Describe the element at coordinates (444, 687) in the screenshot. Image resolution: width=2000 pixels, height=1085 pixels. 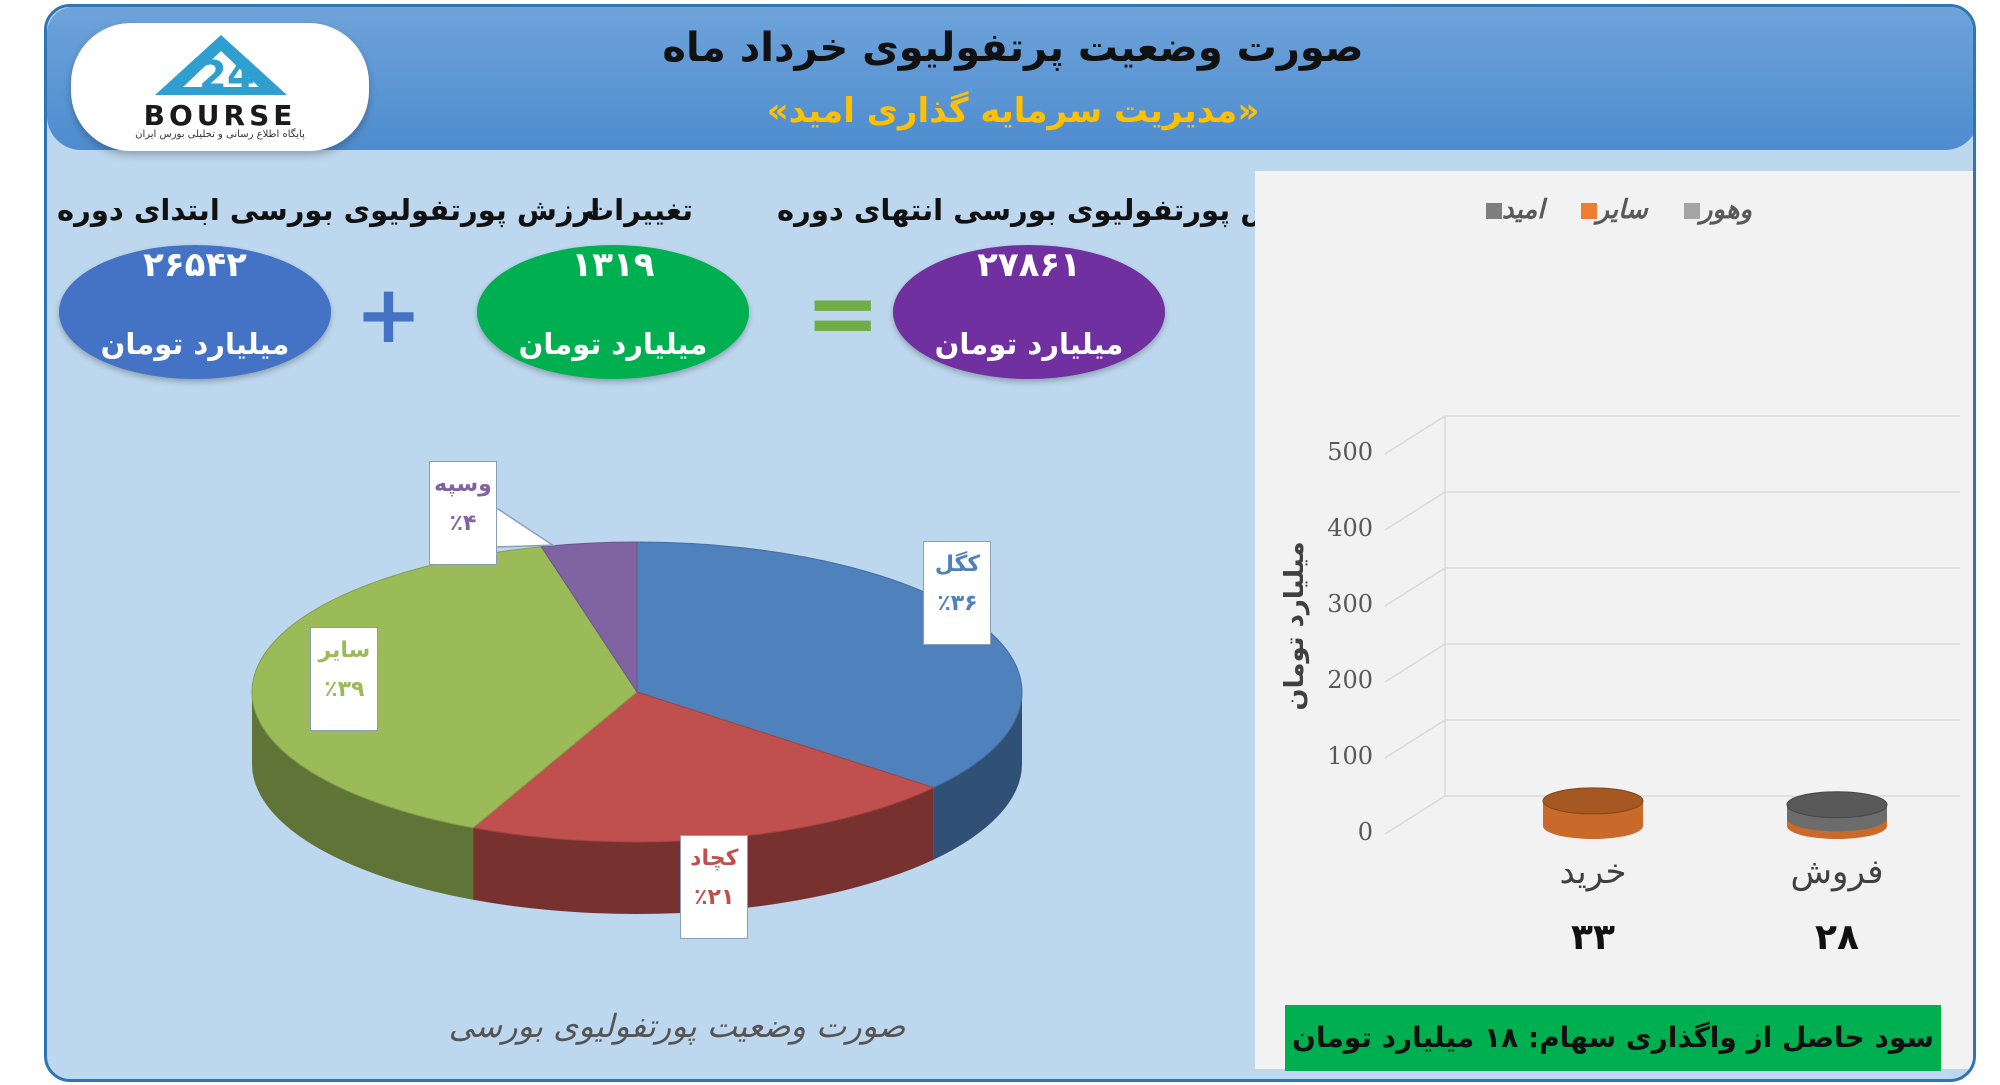
I see `pie-slice-سایر` at that location.